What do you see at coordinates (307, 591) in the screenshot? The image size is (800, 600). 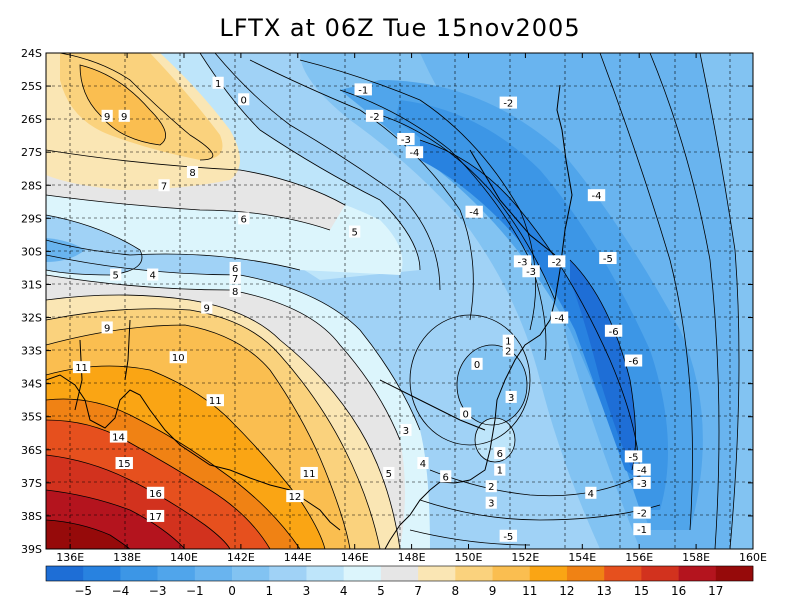 I see `colorbar-label: 3` at bounding box center [307, 591].